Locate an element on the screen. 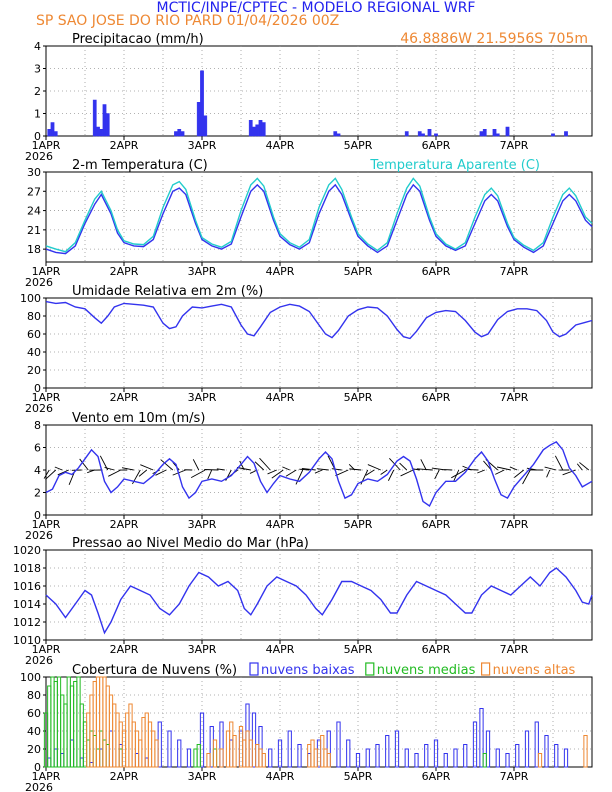  y-tick-label: 40 is located at coordinates (34, 352).